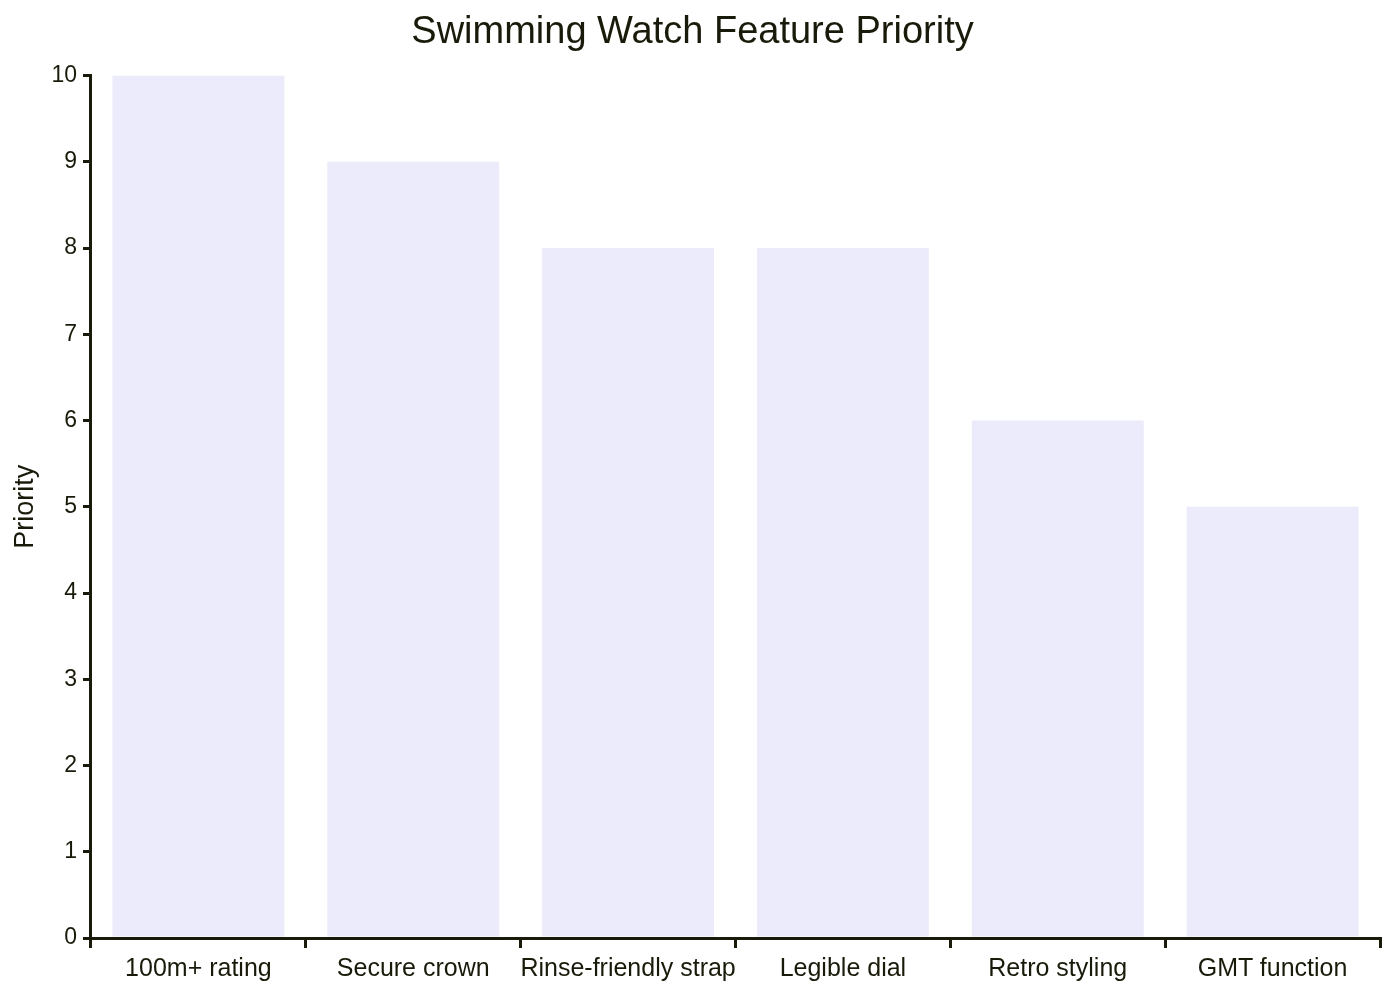 The image size is (1400, 1000). I want to click on x-tick-label: Rinse-friendly strap, so click(628, 966).